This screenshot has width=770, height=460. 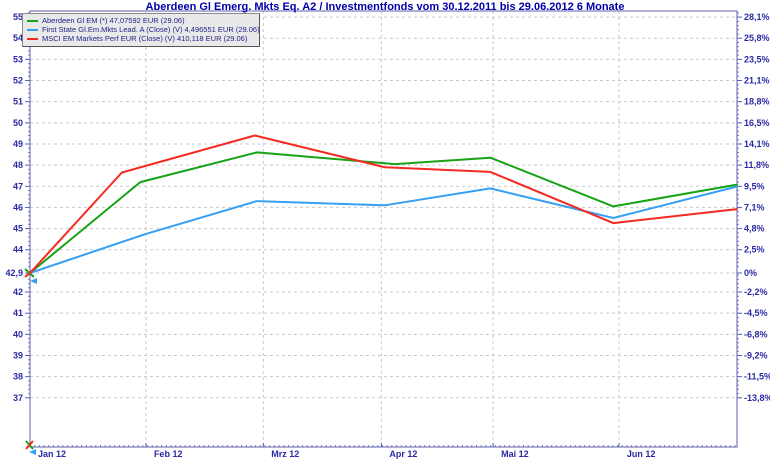 I want to click on y-axis-left-label: 50, so click(x=18, y=123).